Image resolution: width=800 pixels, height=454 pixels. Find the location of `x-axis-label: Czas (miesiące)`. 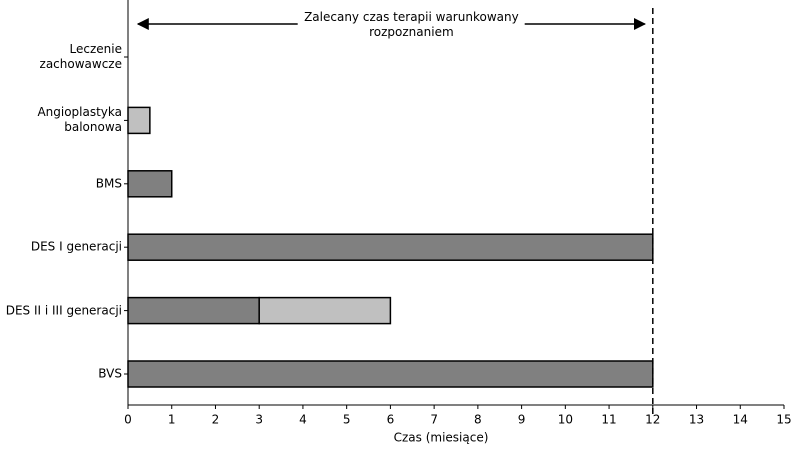

x-axis-label: Czas (miesiące) is located at coordinates (441, 438).